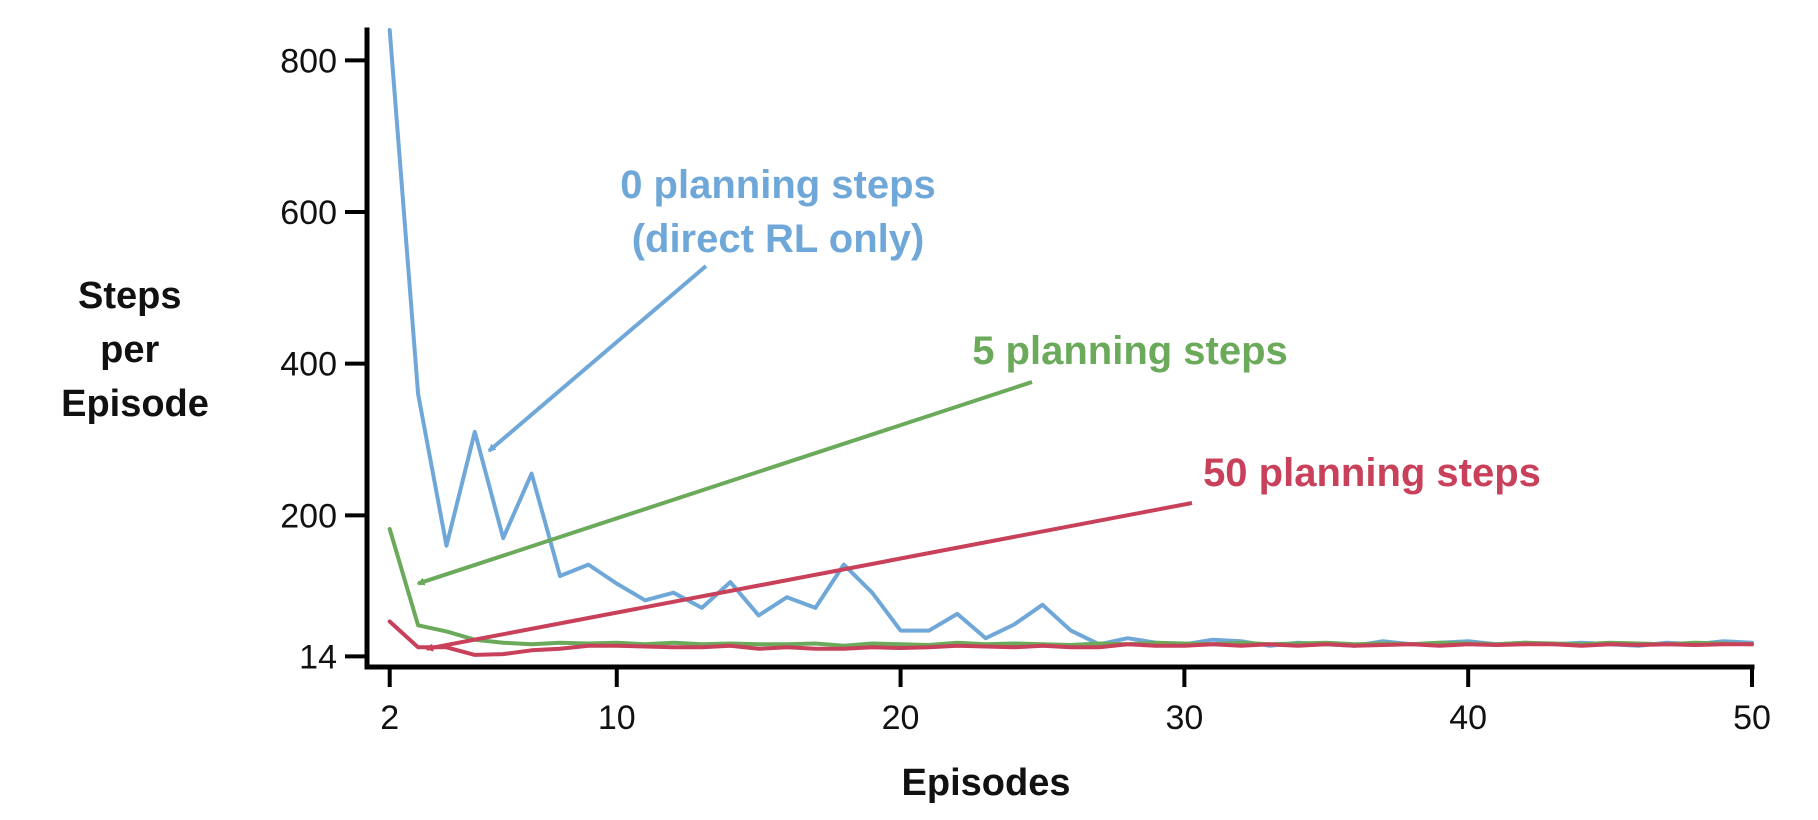 Image resolution: width=1818 pixels, height=820 pixels. I want to click on x-tick-label-2: 2, so click(389, 718).